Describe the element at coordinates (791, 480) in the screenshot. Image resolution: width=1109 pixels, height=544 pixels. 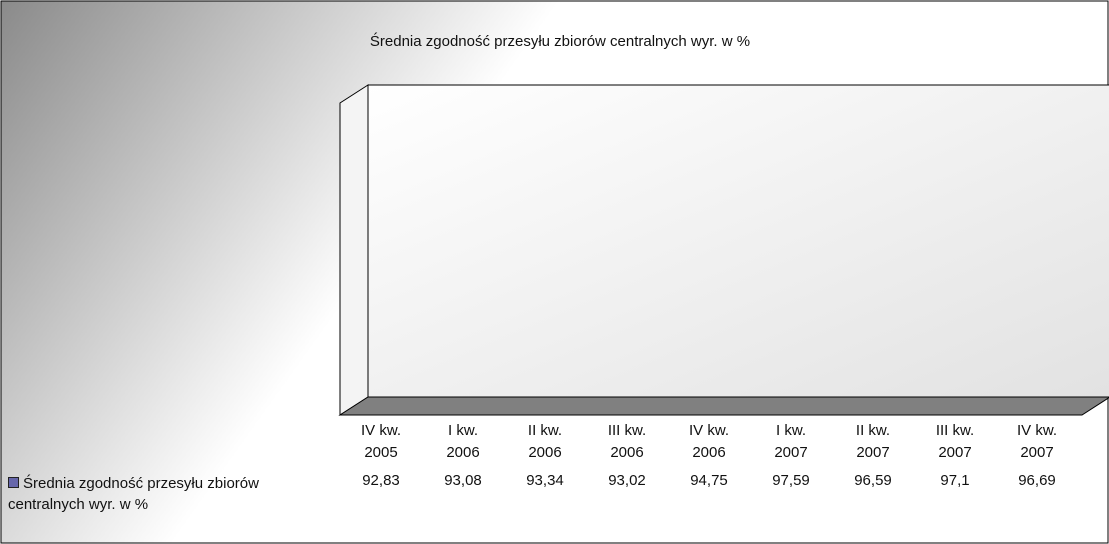
I see `value-label: 97,59` at that location.